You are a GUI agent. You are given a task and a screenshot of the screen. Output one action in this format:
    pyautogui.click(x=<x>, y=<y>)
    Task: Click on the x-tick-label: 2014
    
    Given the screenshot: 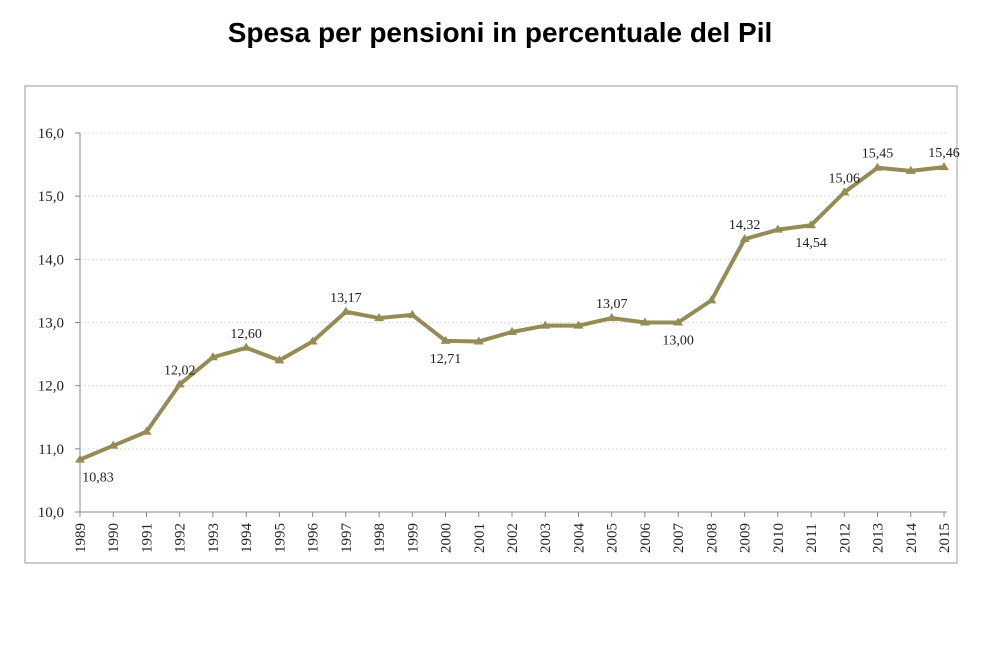 What is the action you would take?
    pyautogui.click(x=912, y=538)
    